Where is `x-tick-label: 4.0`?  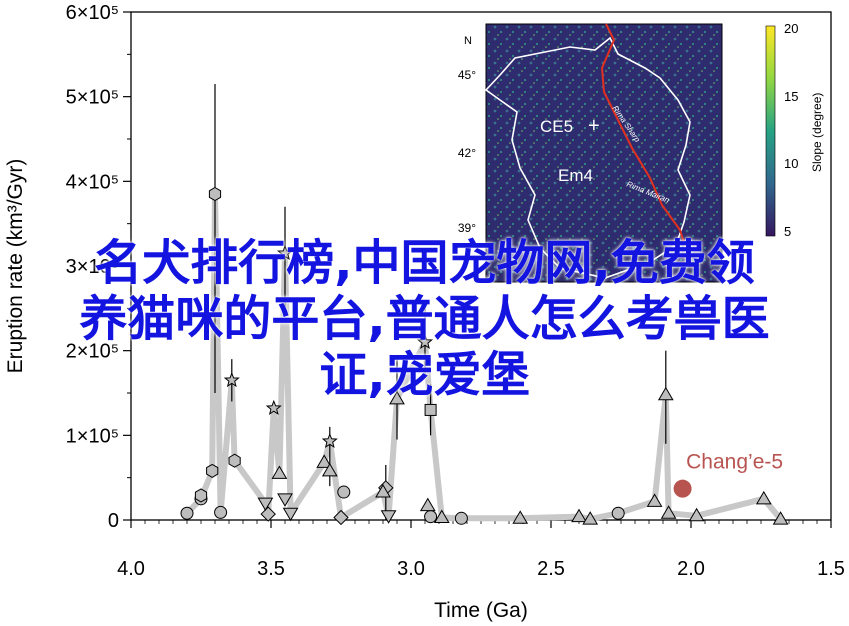 x-tick-label: 4.0 is located at coordinates (131, 569).